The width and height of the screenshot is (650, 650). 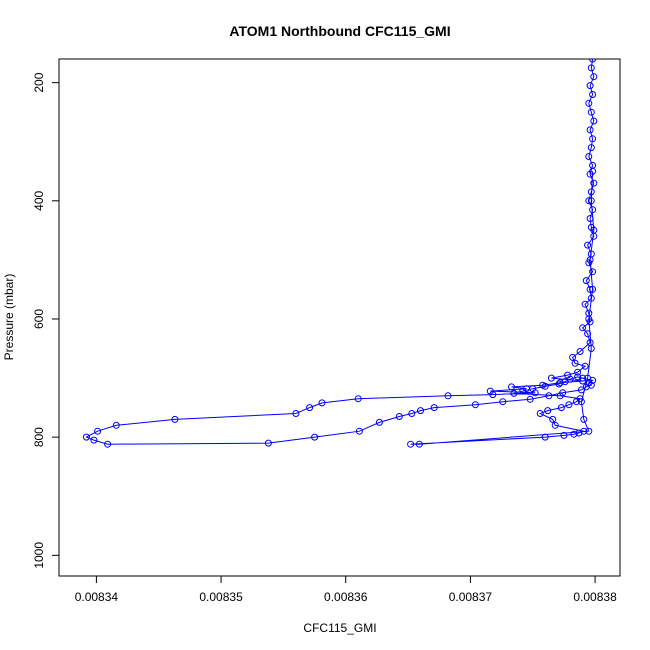 I want to click on y-tick-label: 400, so click(x=39, y=200).